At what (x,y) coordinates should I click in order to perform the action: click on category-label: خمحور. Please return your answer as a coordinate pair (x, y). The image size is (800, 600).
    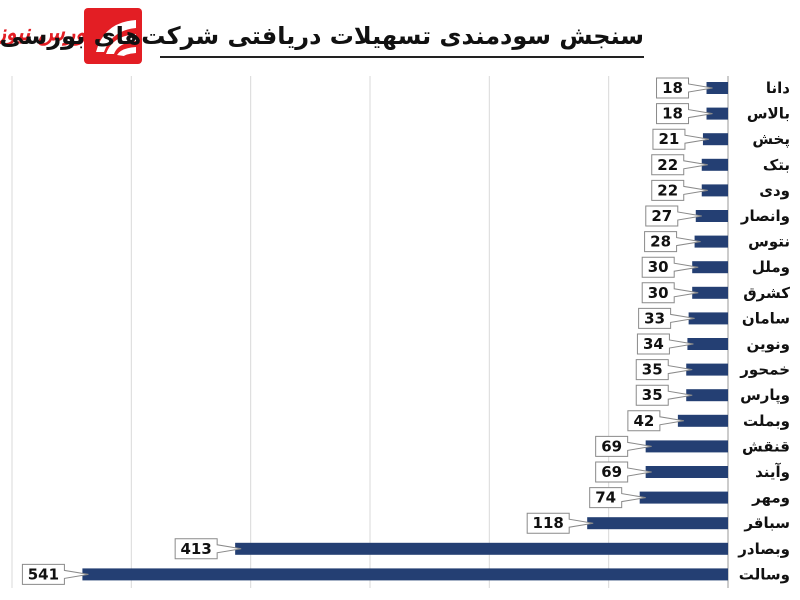
    Looking at the image, I should click on (764, 370).